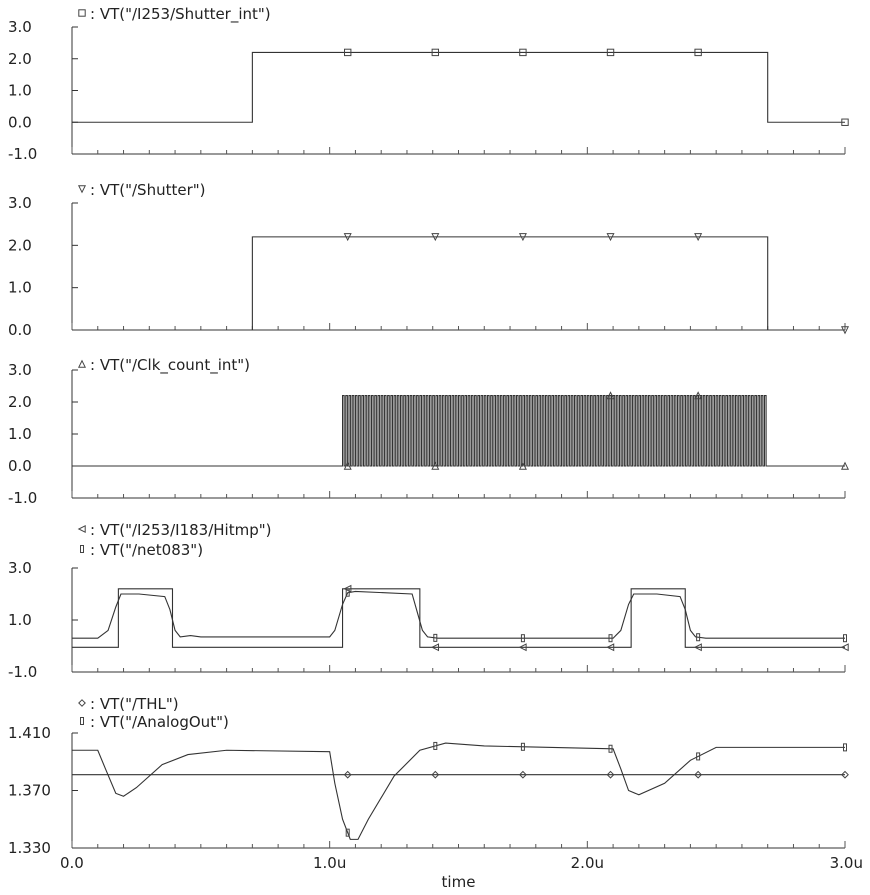 Image resolution: width=870 pixels, height=895 pixels. What do you see at coordinates (459, 882) in the screenshot?
I see `x-axis-title: time` at bounding box center [459, 882].